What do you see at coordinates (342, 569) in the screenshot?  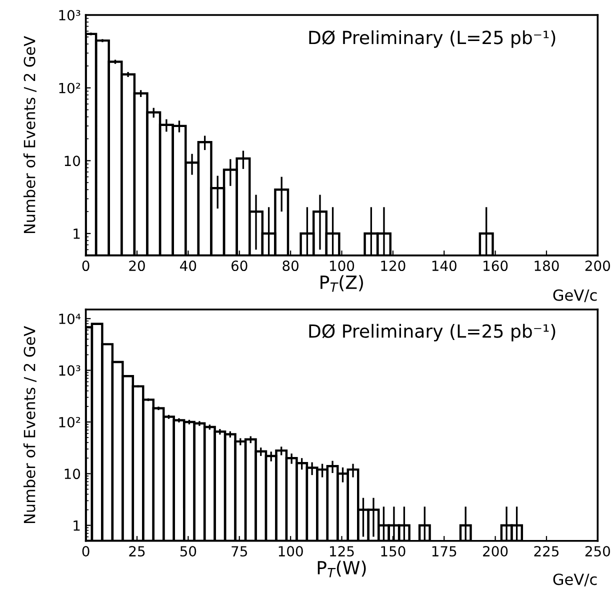 I see `x-axis-title: P$_{T}$(W)` at bounding box center [342, 569].